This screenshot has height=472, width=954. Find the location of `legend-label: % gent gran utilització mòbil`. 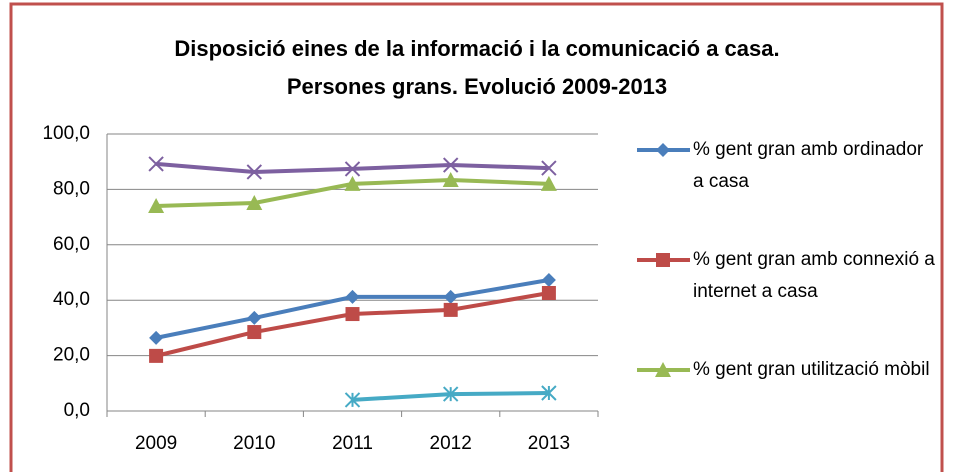

legend-label: % gent gran utilització mòbil is located at coordinates (811, 369).